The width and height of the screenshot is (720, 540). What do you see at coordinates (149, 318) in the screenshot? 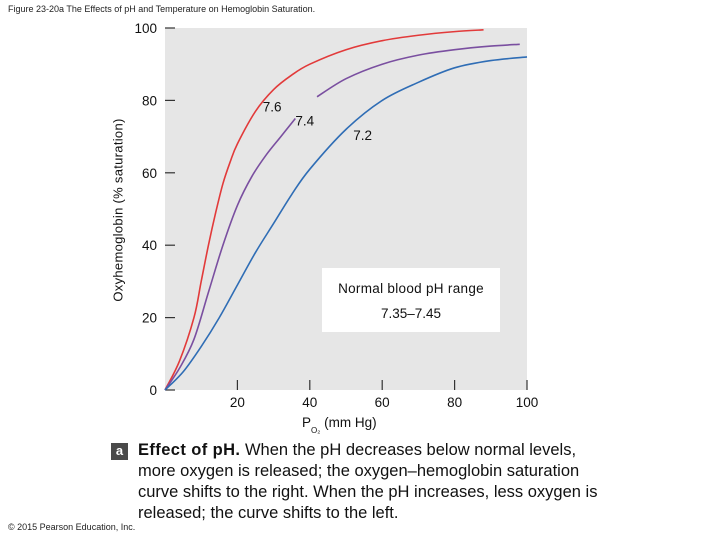
I see `y-tick-label: 20` at bounding box center [149, 318].